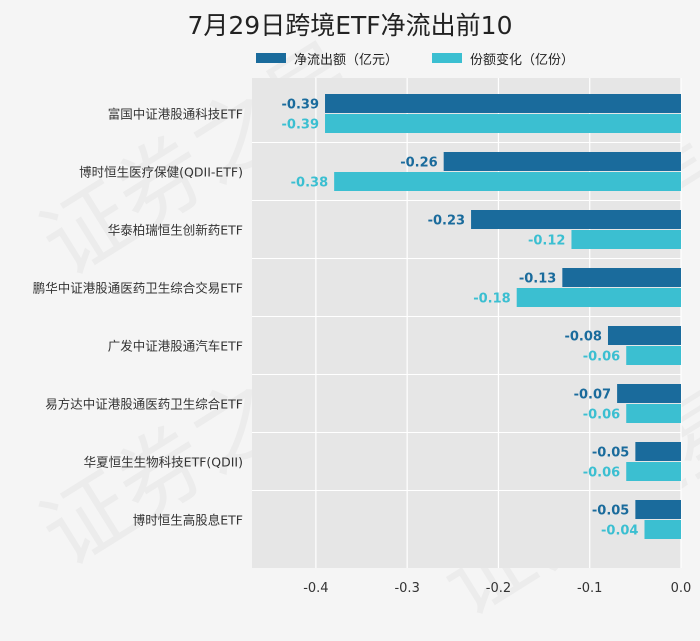 Image resolution: width=700 pixels, height=641 pixels. I want to click on x-tick-label: -0.4, so click(315, 588).